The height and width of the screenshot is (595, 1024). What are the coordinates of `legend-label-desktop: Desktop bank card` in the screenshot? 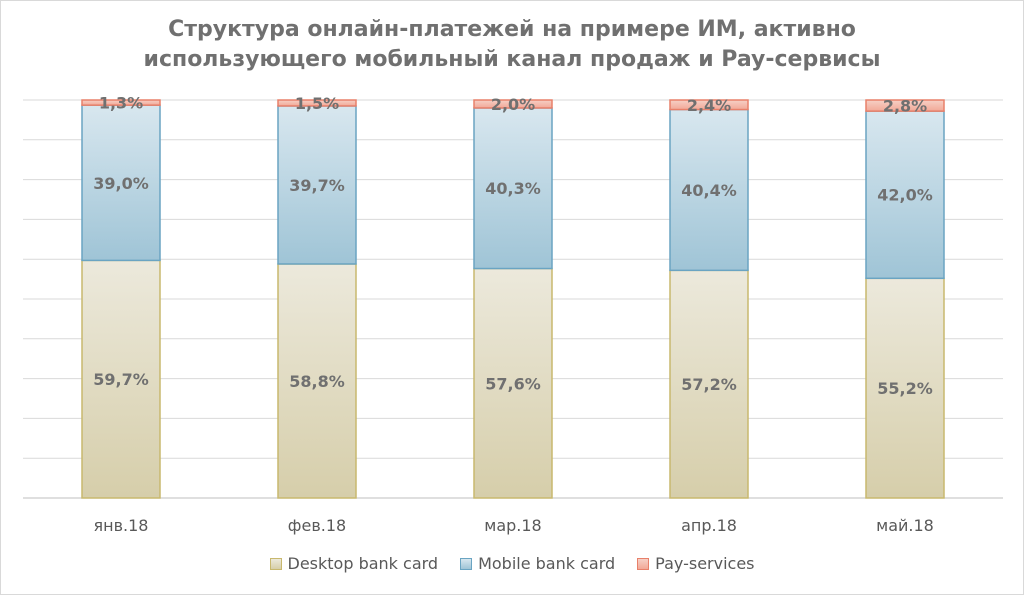 It's located at (363, 563).